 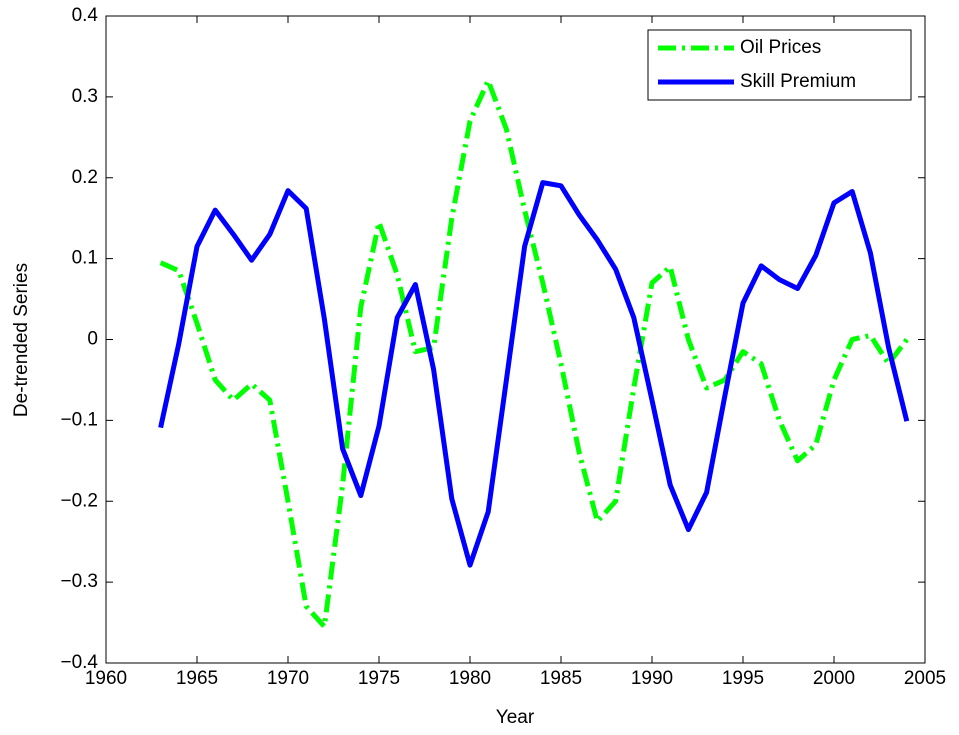 What do you see at coordinates (798, 81) in the screenshot?
I see `legend-label: Skill Premium` at bounding box center [798, 81].